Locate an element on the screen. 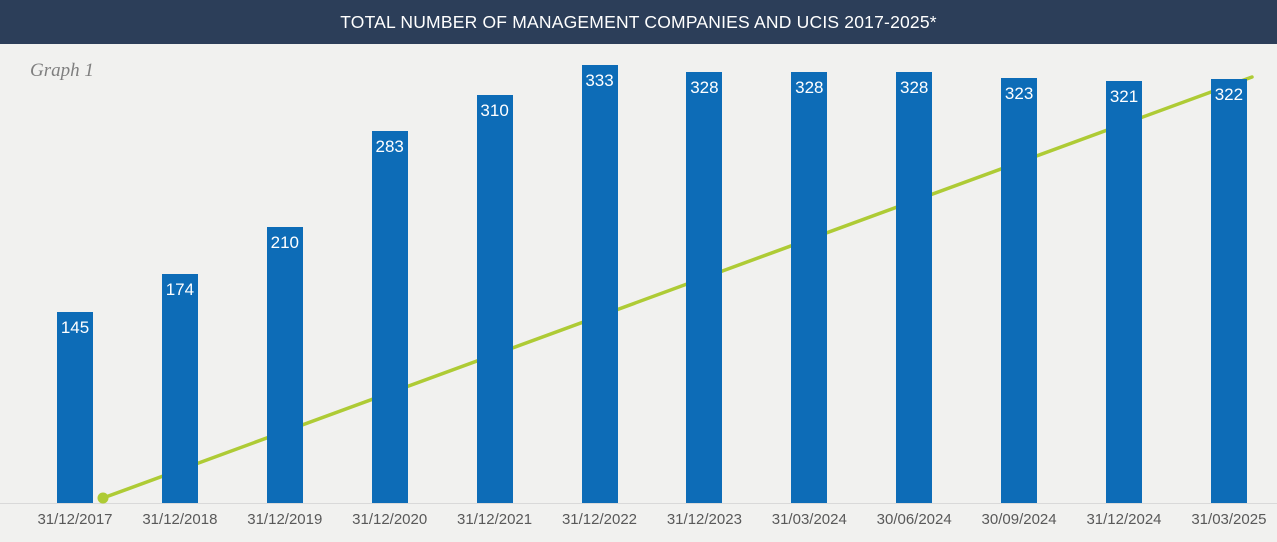 This screenshot has width=1277, height=542. bar-value-label: 323 is located at coordinates (1019, 93).